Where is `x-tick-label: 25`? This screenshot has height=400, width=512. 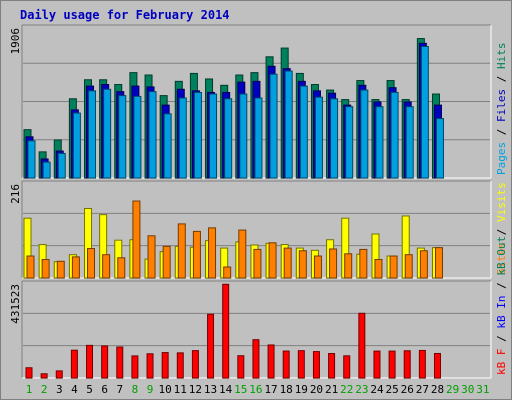
x-tick-label: 25 is located at coordinates (391, 389).